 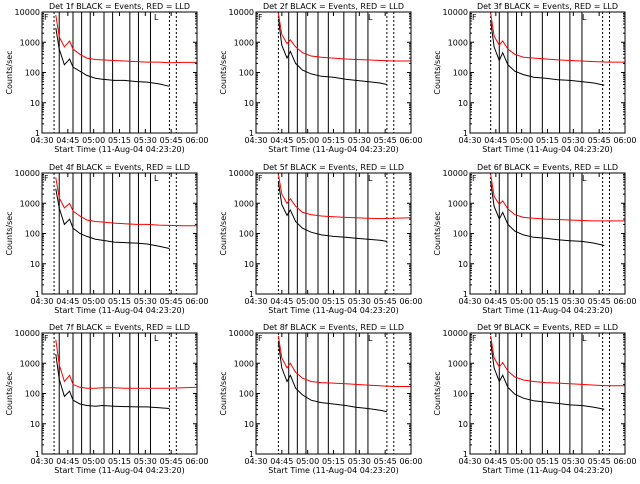 What do you see at coordinates (333, 327) in the screenshot?
I see `plot-title: Det 8f BLACK = Events, RED = LLD` at bounding box center [333, 327].